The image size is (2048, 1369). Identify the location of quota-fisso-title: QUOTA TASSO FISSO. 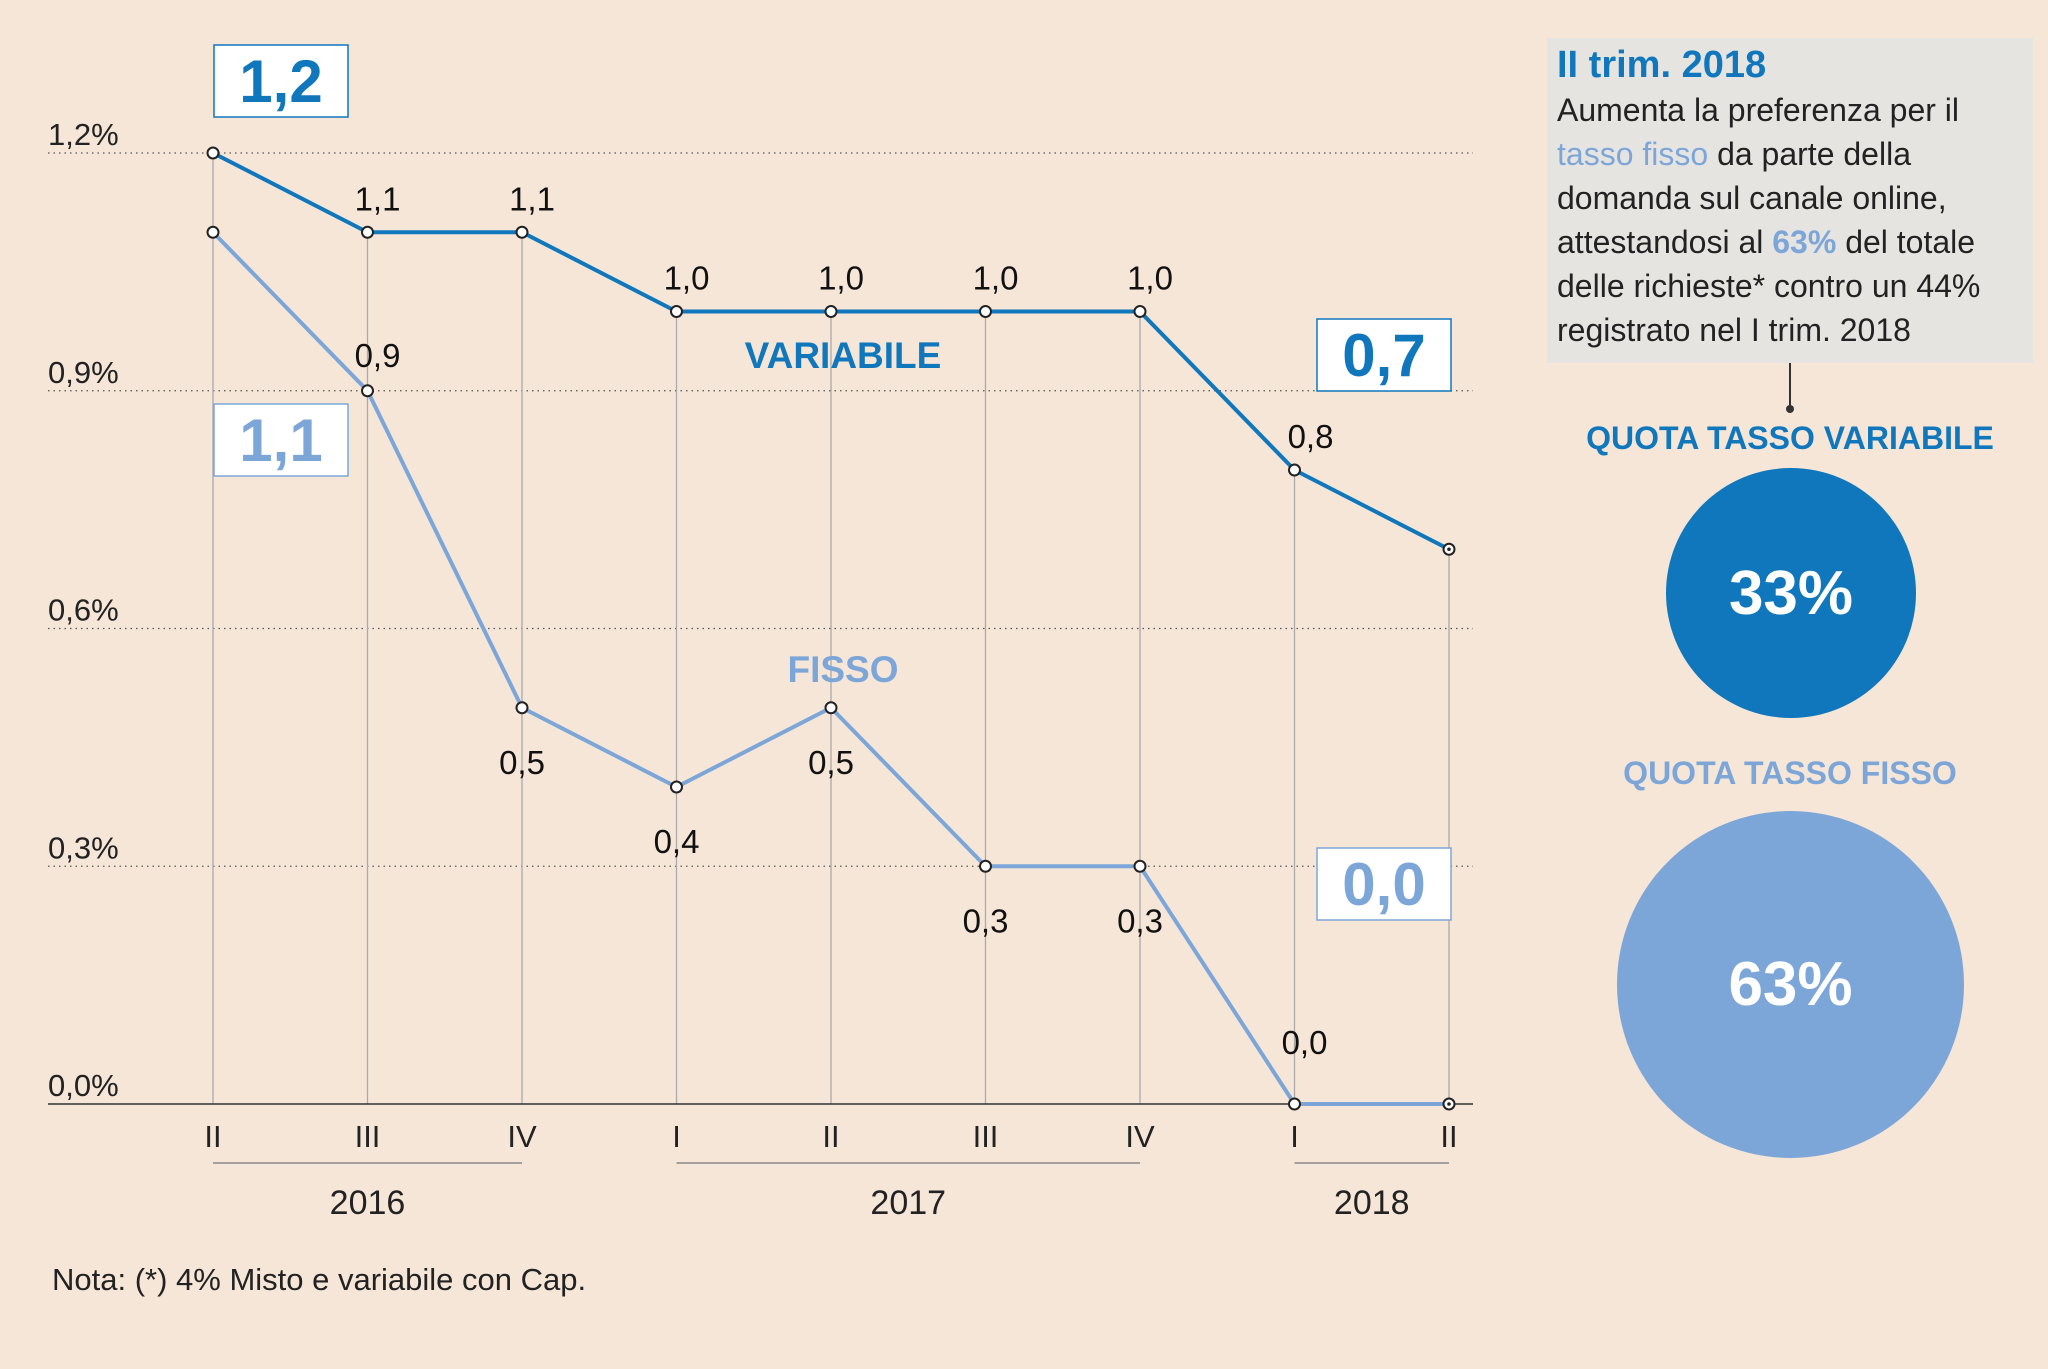
(1790, 773).